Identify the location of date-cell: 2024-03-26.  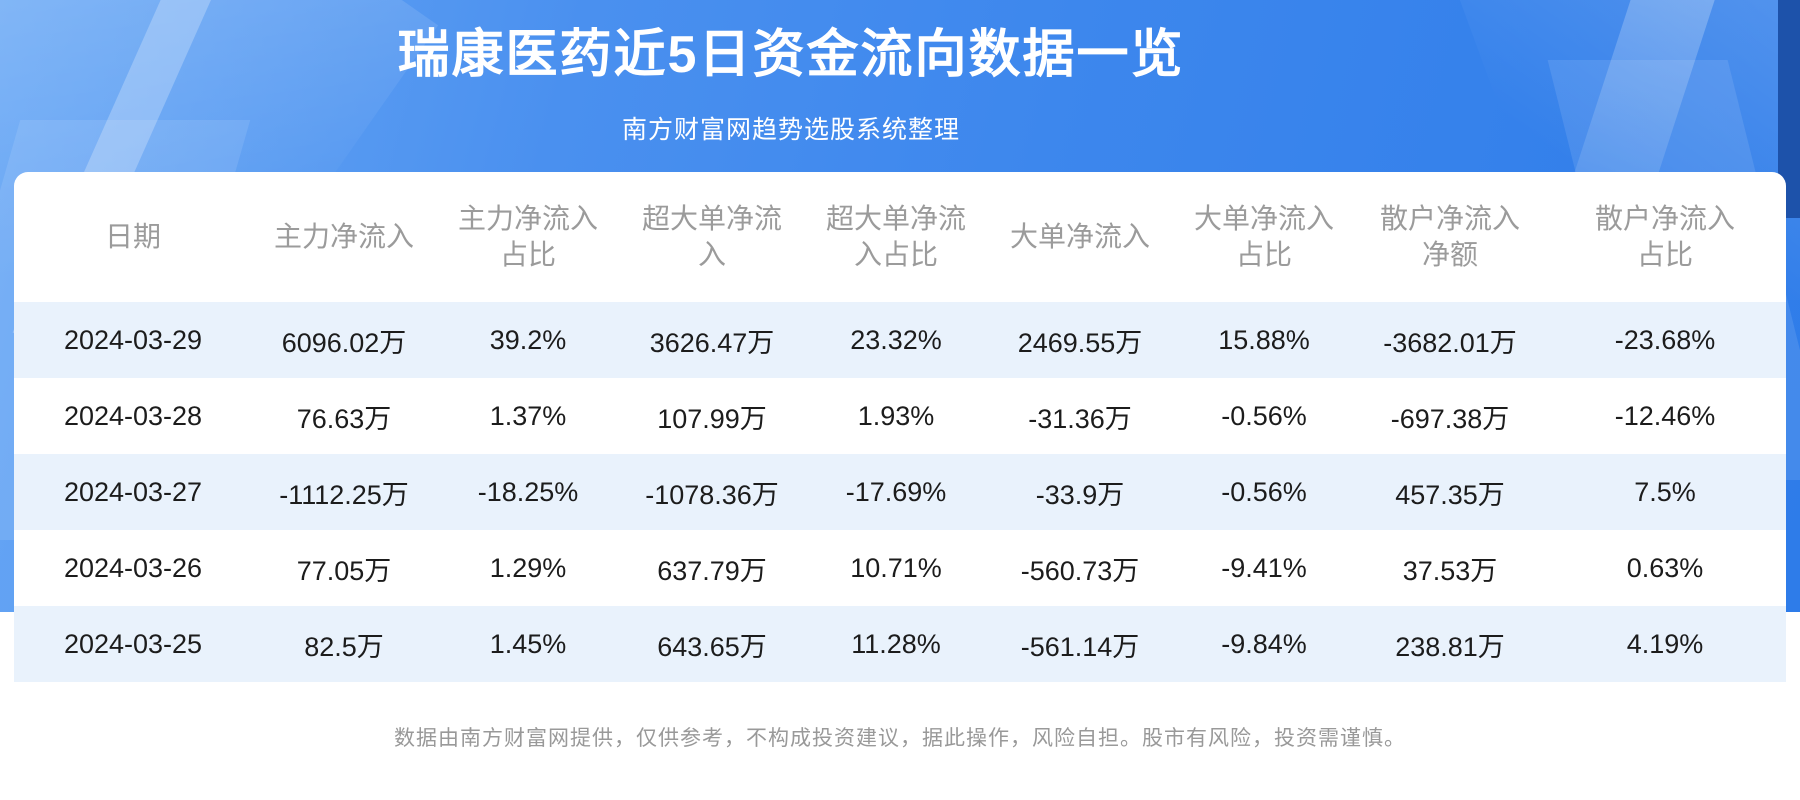
(133, 567).